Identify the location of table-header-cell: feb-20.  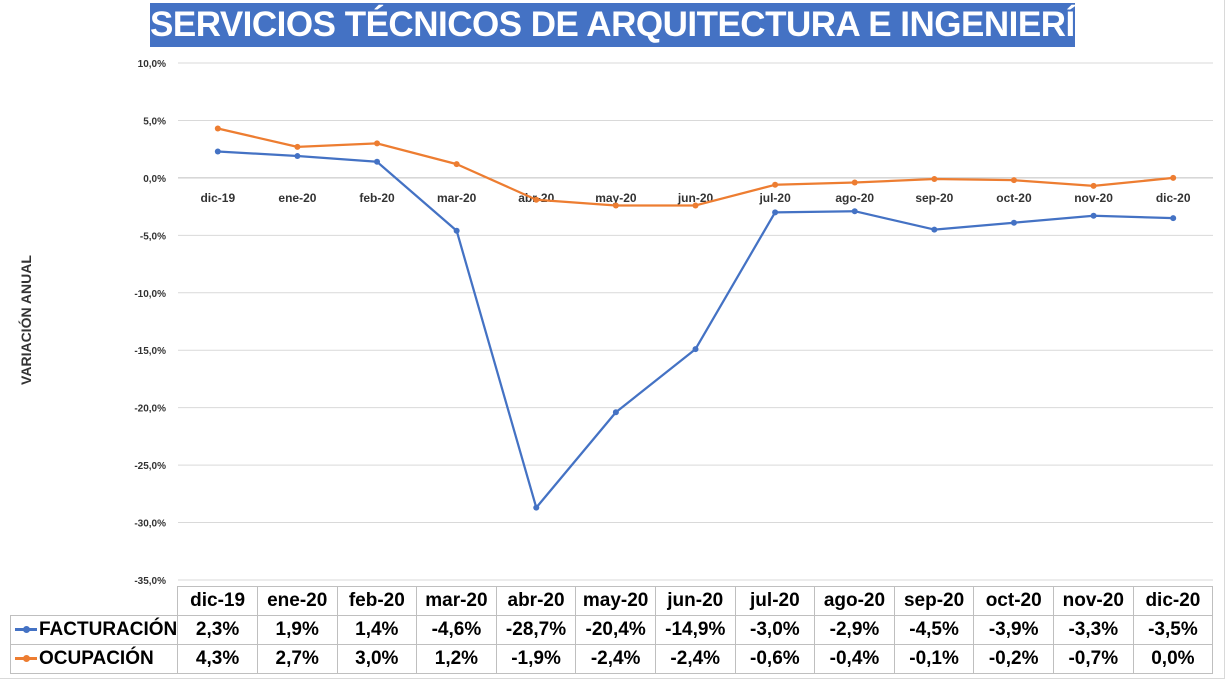
(377, 601).